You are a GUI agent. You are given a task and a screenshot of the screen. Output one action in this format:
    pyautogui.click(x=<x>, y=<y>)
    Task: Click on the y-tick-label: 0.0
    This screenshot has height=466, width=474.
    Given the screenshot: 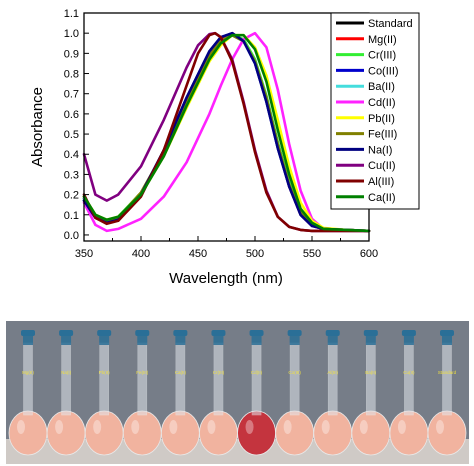 What is the action you would take?
    pyautogui.click(x=71, y=236)
    